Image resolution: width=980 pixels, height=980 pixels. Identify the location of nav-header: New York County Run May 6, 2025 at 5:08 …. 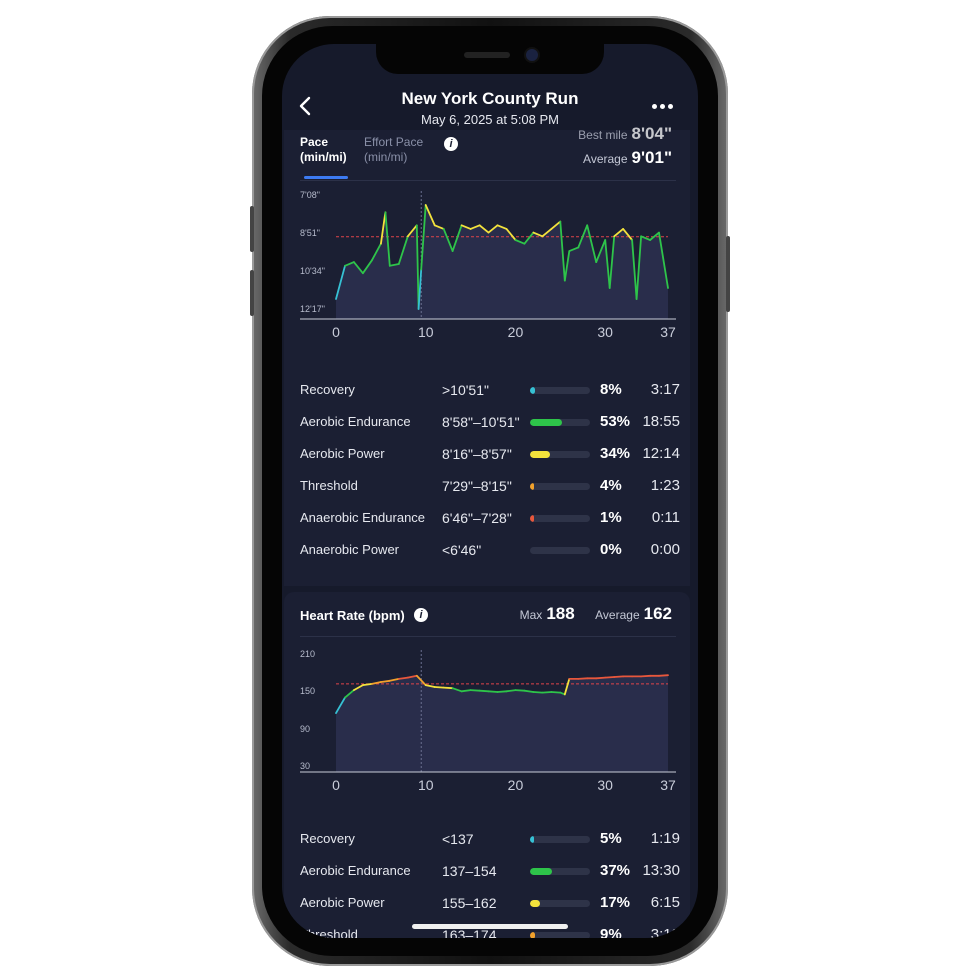
(490, 107).